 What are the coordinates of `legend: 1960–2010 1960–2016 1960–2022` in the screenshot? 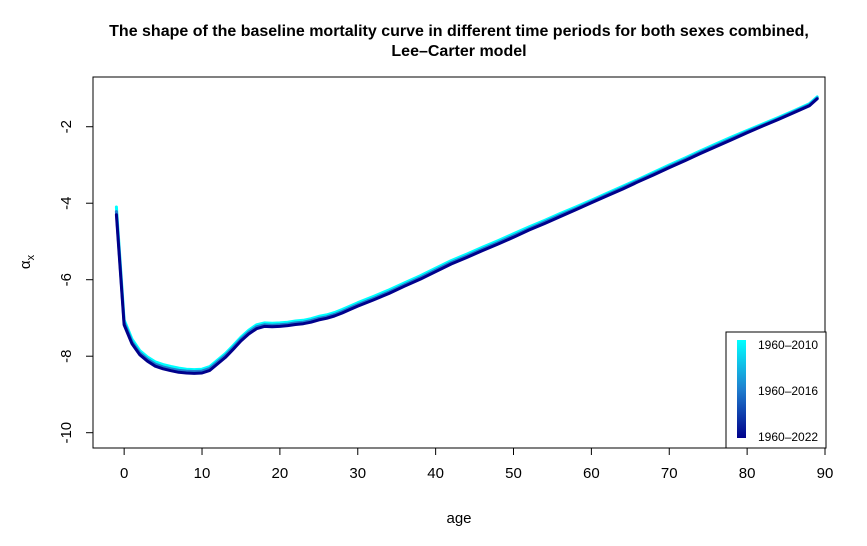 It's located at (776, 390).